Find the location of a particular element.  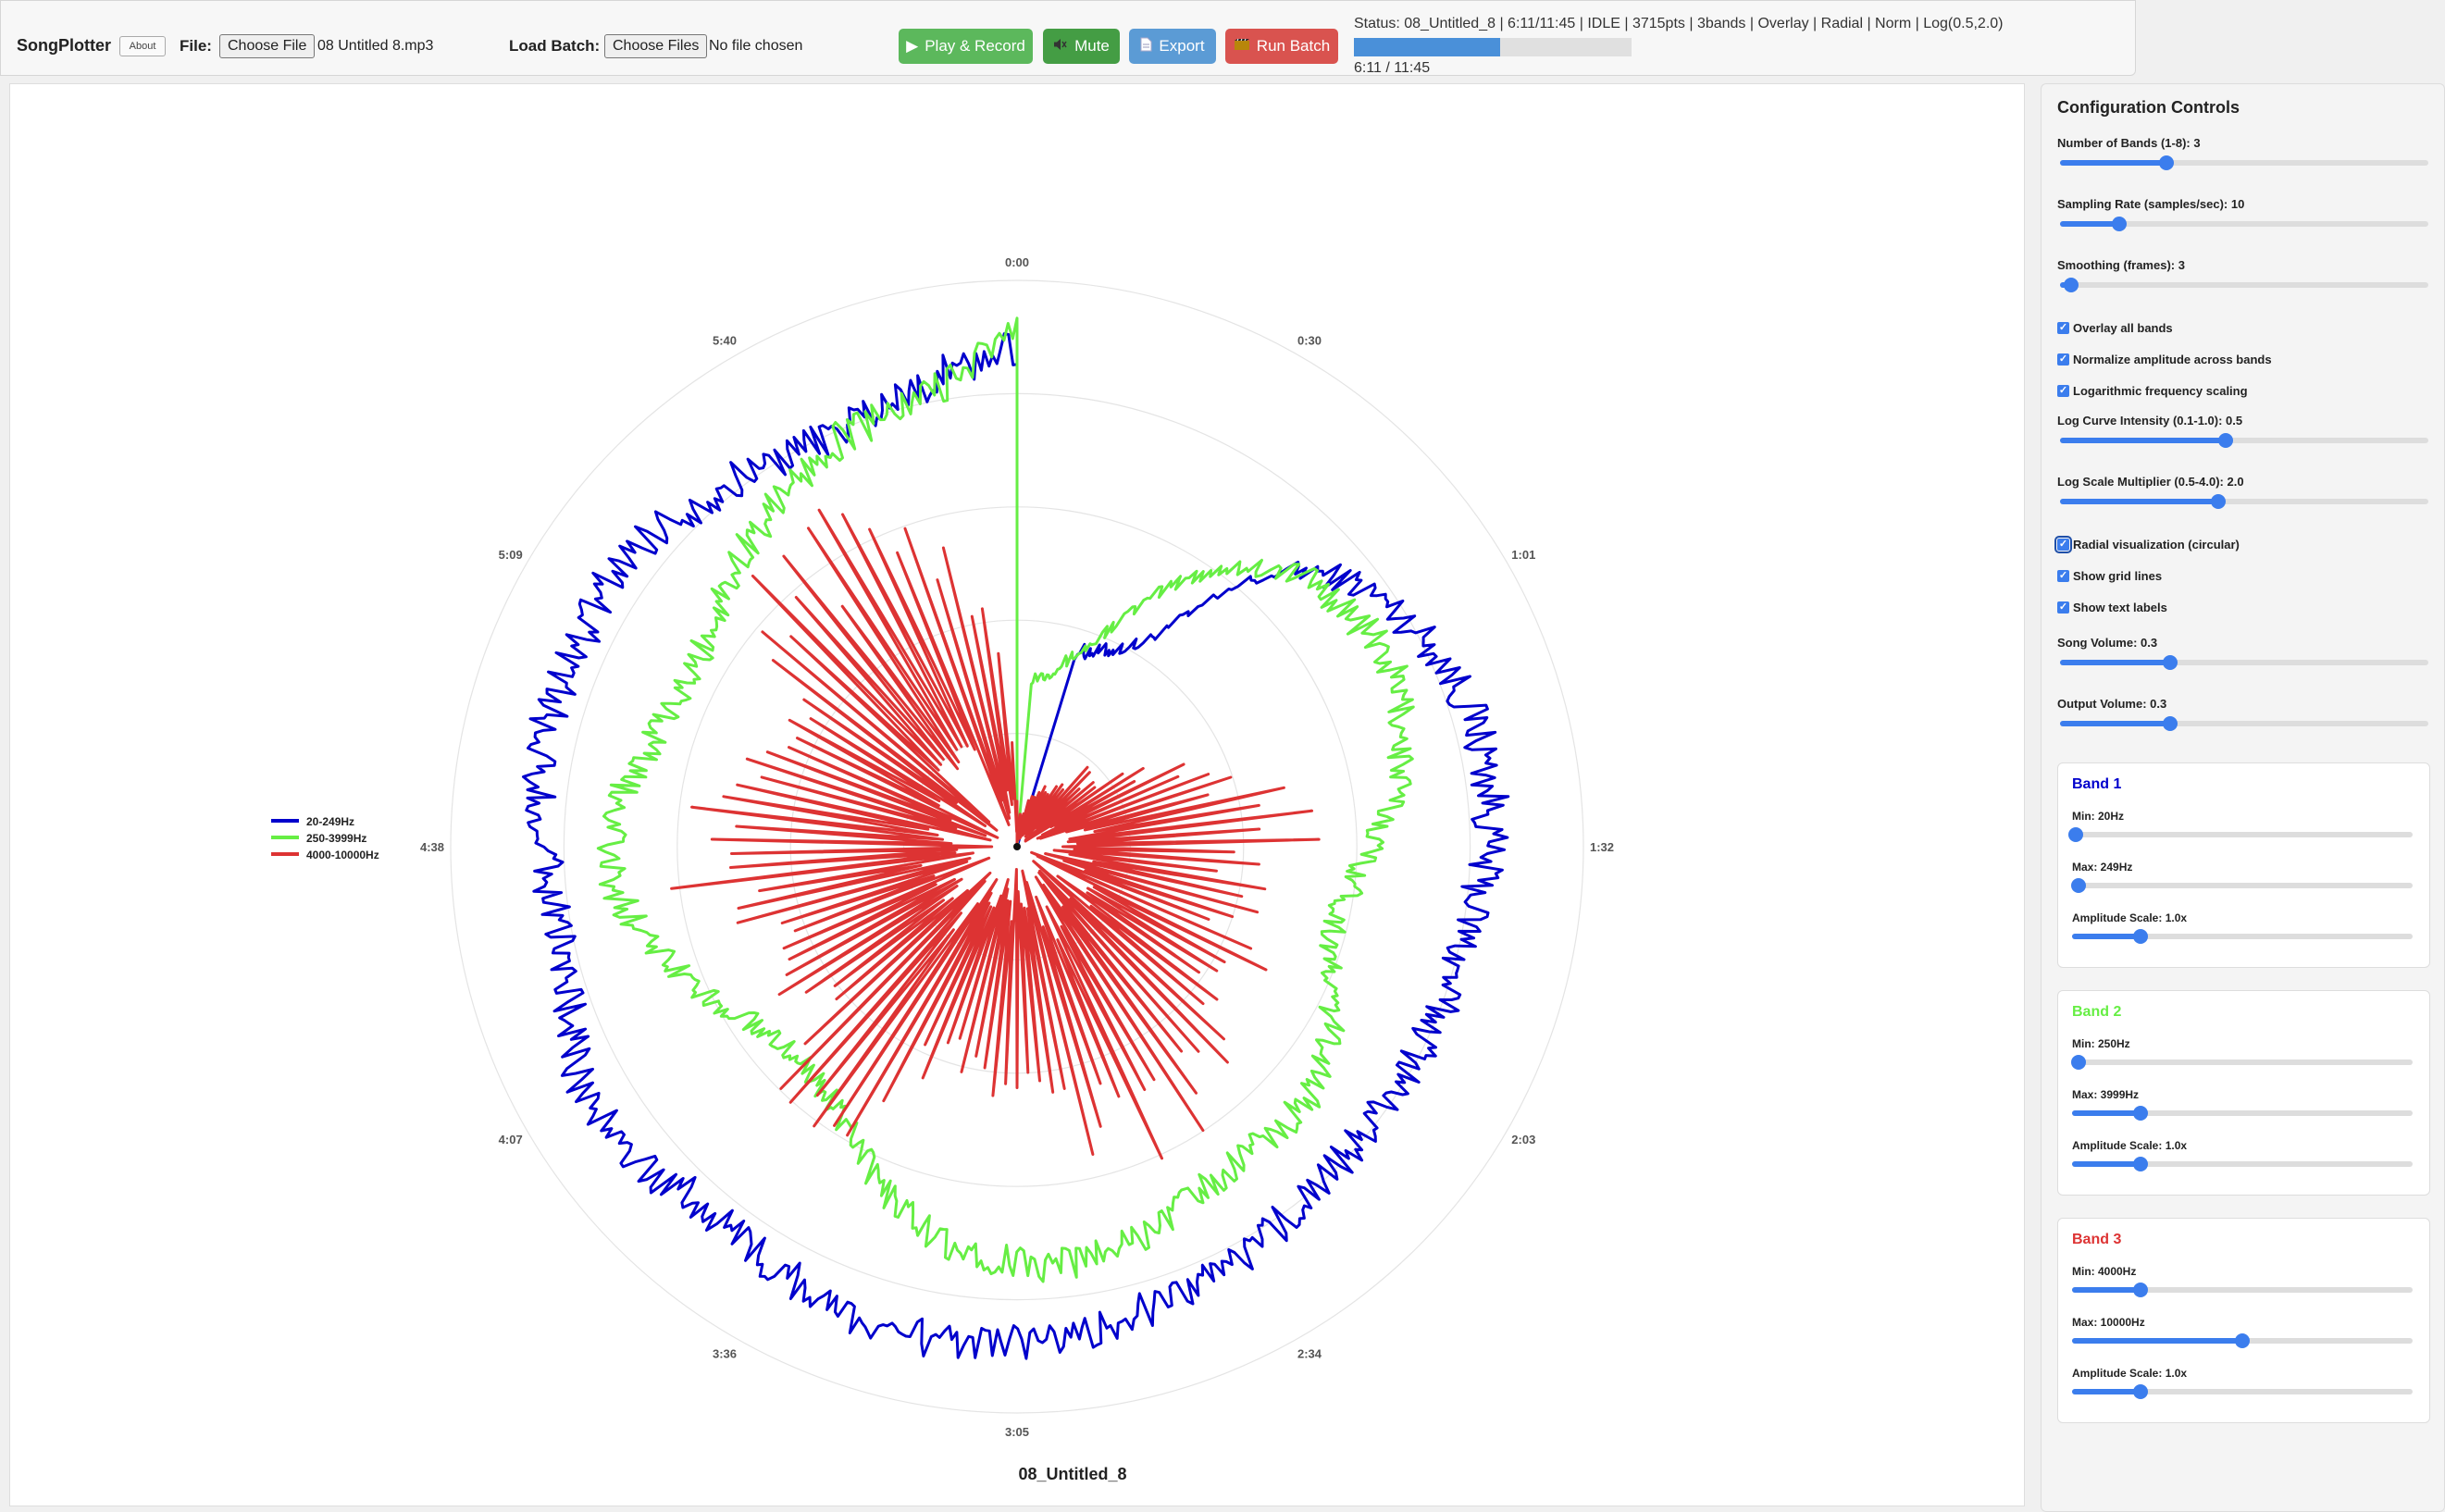

export-label: Export is located at coordinates (1182, 46).